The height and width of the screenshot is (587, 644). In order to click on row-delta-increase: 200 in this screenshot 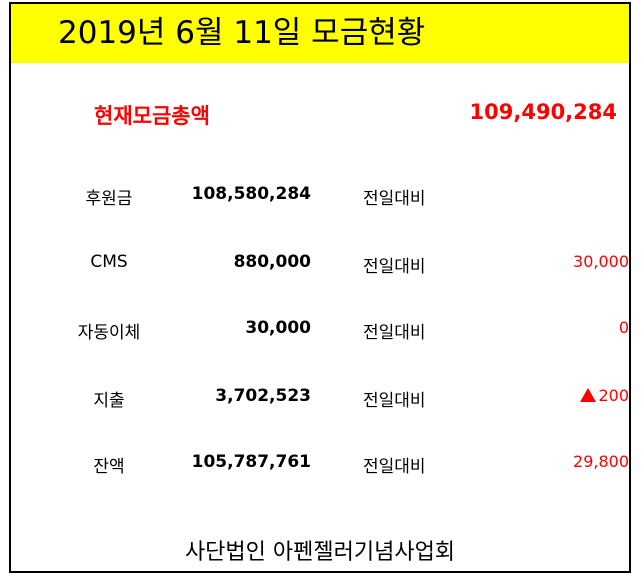, I will do `click(604, 395)`.